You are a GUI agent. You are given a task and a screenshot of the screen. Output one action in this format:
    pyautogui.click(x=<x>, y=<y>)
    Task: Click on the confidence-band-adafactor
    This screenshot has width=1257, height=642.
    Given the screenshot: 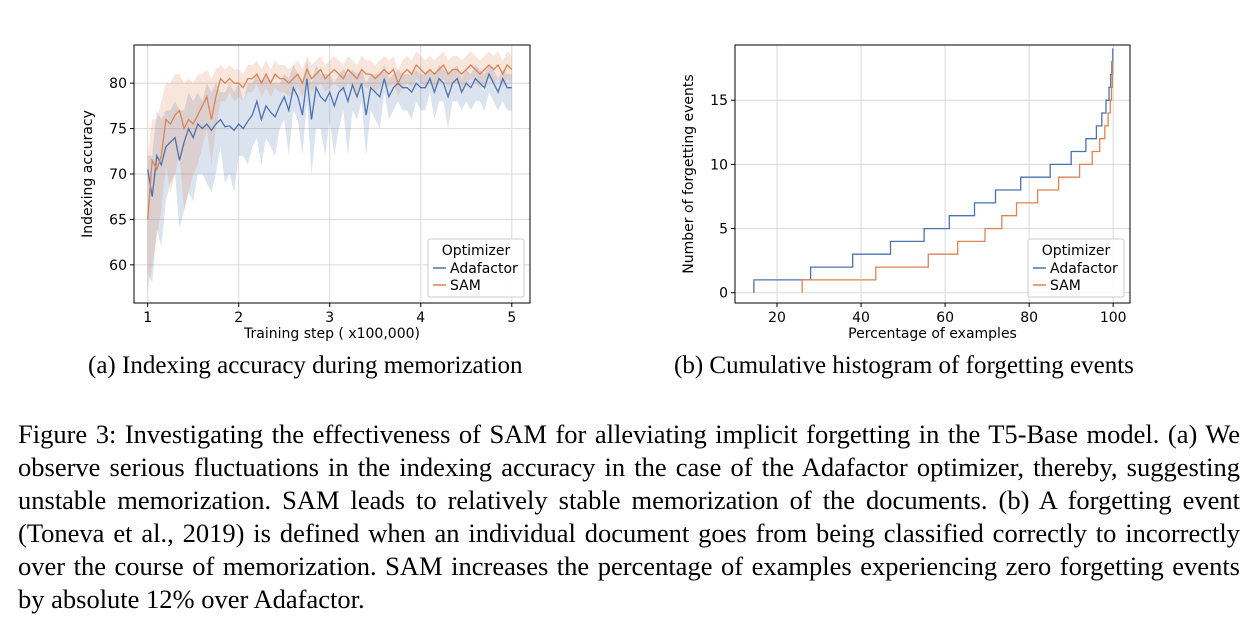 What is the action you would take?
    pyautogui.click(x=329, y=172)
    